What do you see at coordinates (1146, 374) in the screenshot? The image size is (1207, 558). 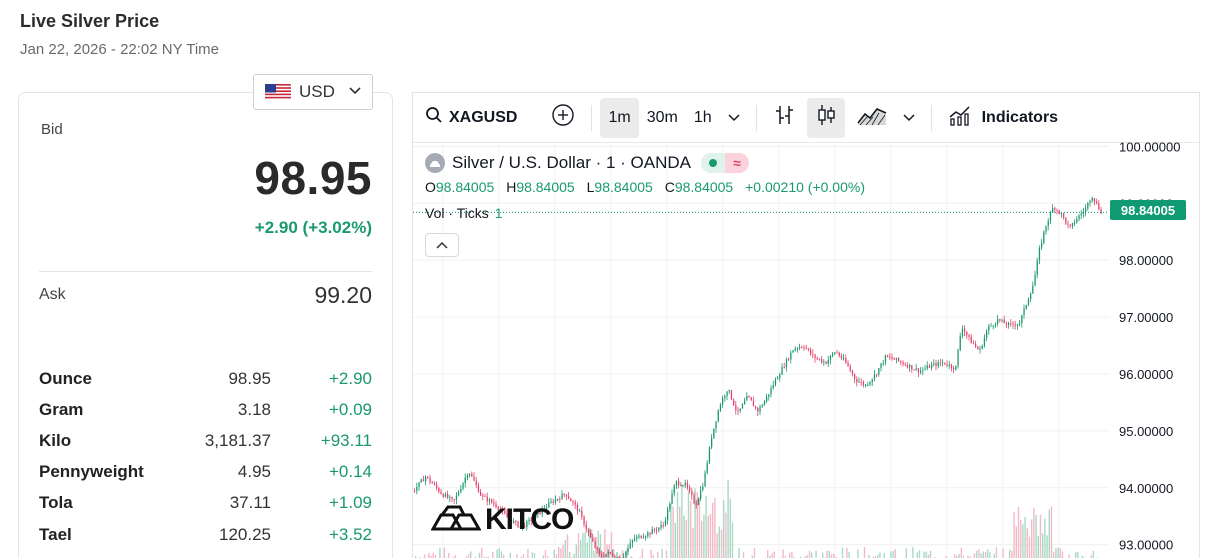 I see `y-axis-tick-label: 96.00000` at bounding box center [1146, 374].